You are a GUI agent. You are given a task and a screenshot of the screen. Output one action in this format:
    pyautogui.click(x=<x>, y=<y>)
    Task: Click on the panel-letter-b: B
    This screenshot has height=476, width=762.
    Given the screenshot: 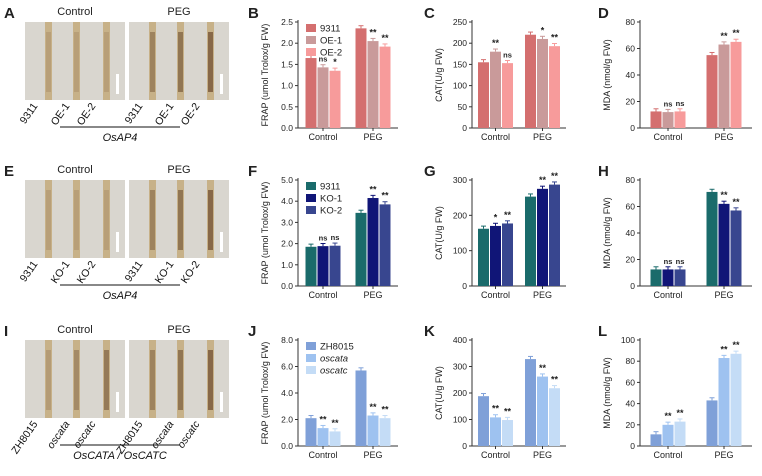 What is the action you would take?
    pyautogui.click(x=253, y=13)
    